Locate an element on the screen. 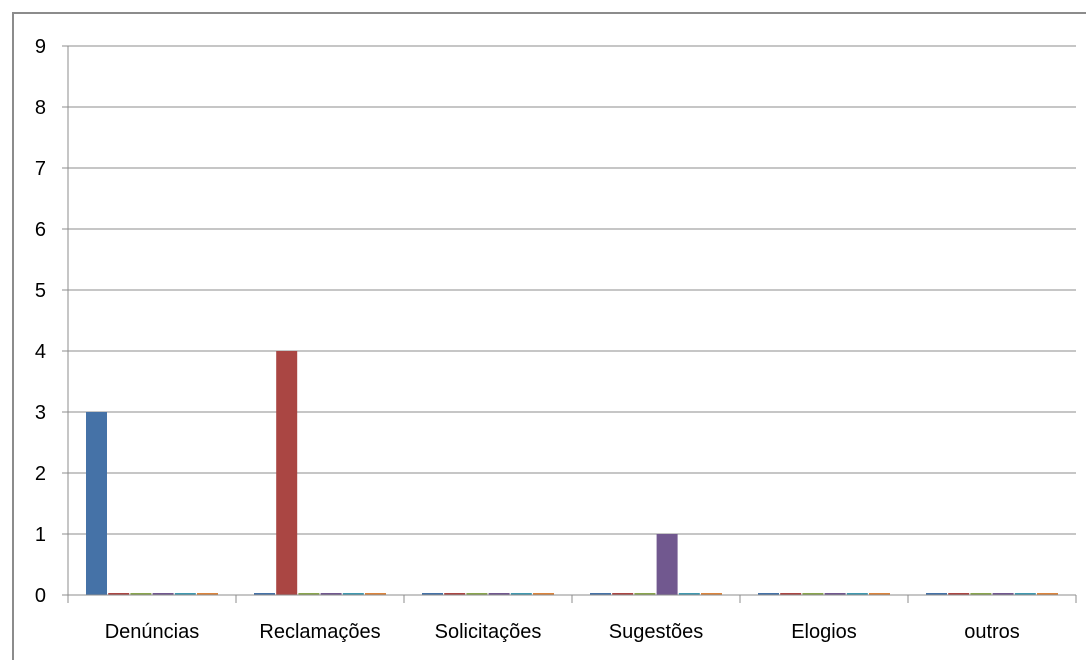 Image resolution: width=1088 pixels, height=660 pixels. y-tick-label: 0 is located at coordinates (40, 596).